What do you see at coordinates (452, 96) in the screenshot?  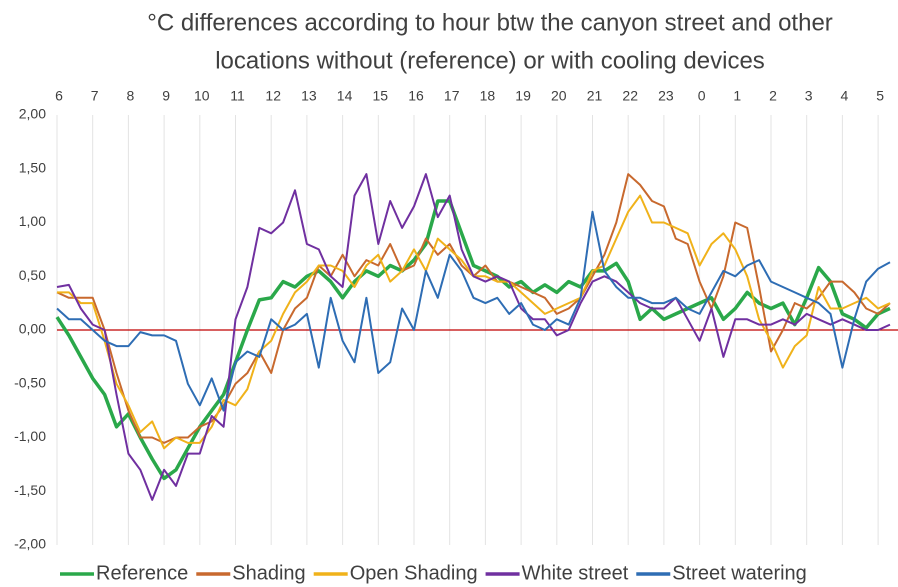 I see `x-tick-label: 17` at bounding box center [452, 96].